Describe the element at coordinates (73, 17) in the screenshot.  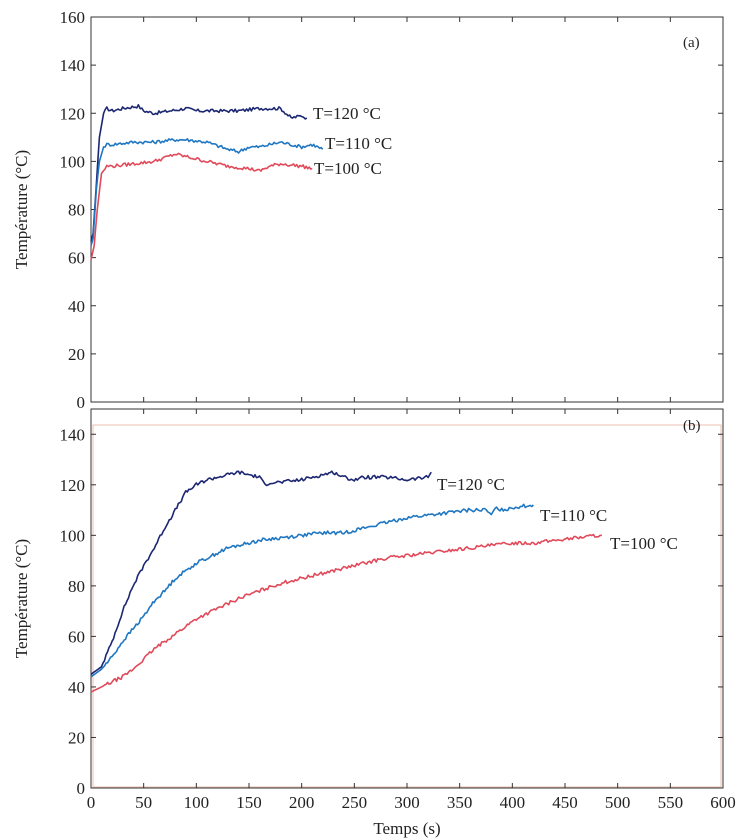
I see `y-tick-label: 160` at that location.